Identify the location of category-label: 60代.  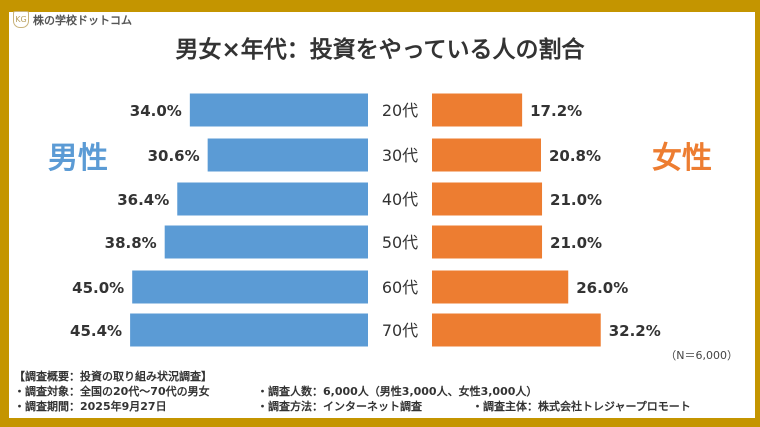
(400, 287).